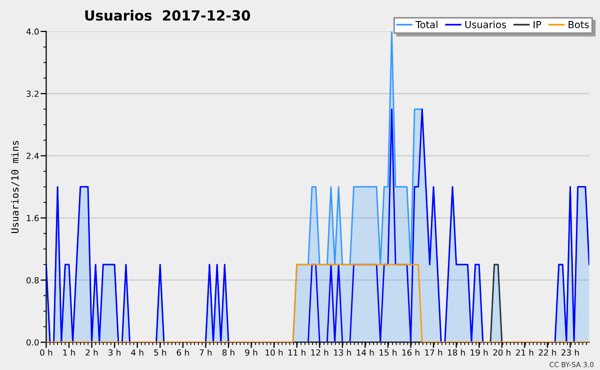 The height and width of the screenshot is (370, 600). I want to click on x-tick-label: 23 h, so click(570, 352).